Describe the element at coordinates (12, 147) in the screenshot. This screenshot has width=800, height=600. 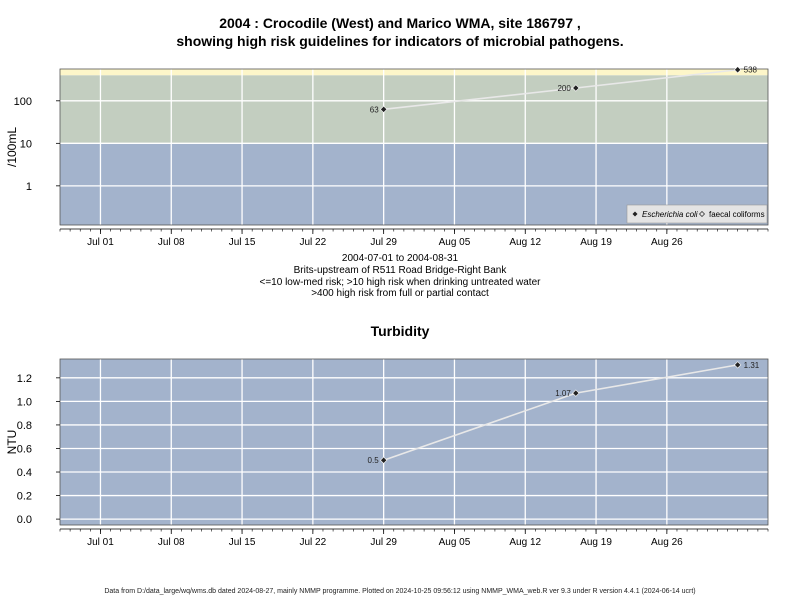
I see `y-axis-title: /100mL` at that location.